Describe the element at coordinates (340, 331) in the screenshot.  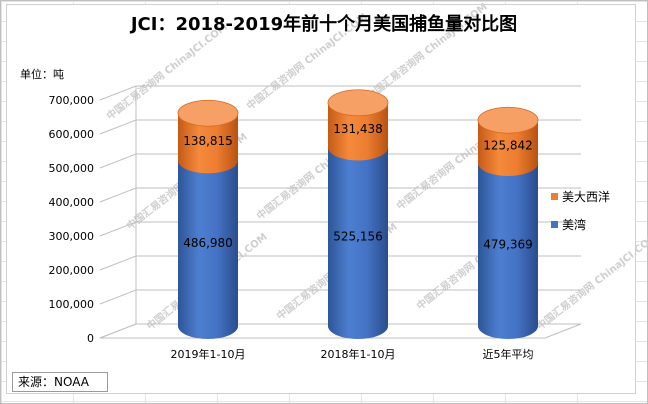
I see `chart-floor` at that location.